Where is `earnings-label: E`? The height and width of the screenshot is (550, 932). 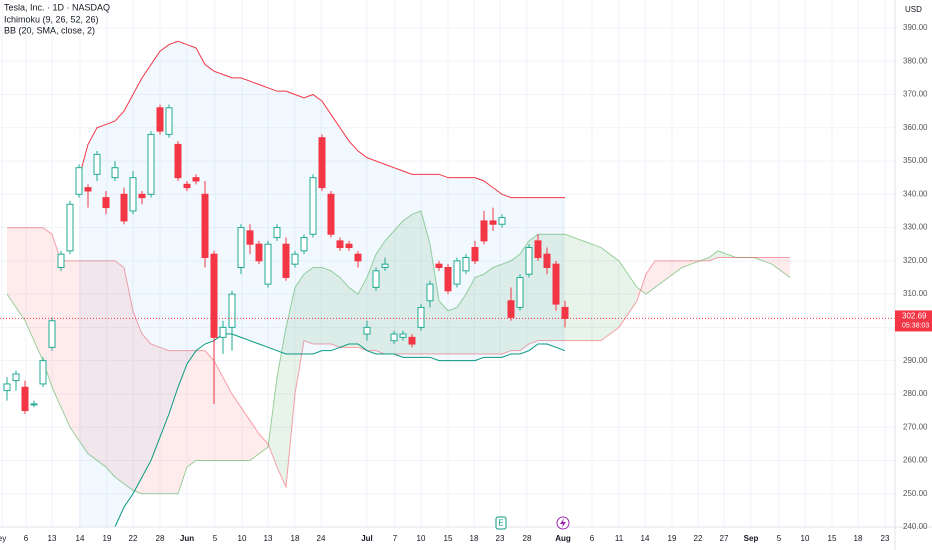
earnings-label: E is located at coordinates (500, 523).